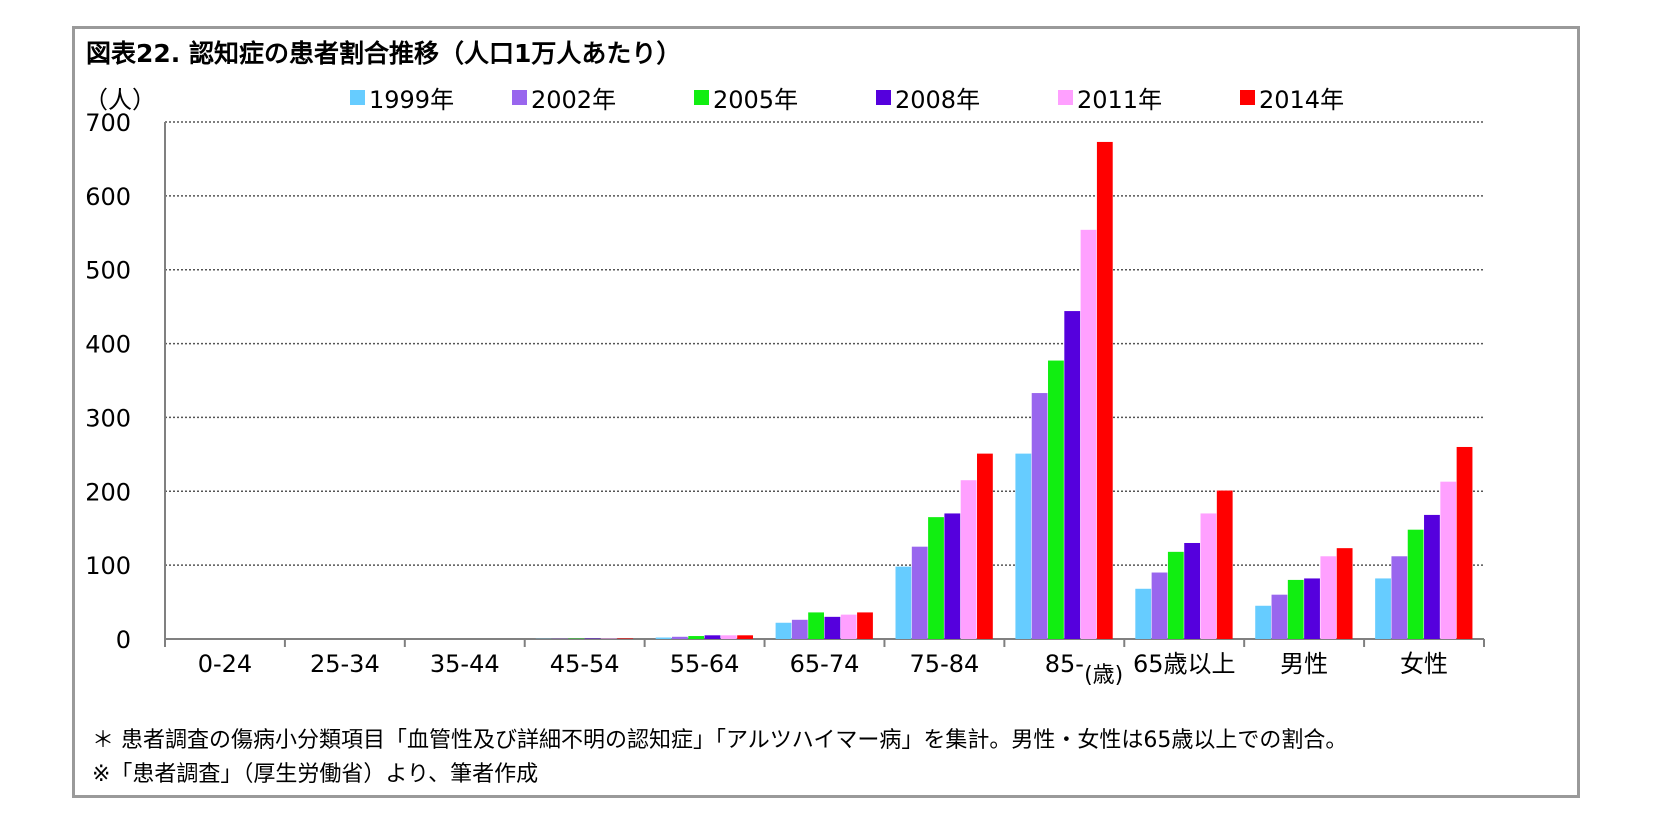  What do you see at coordinates (108, 492) in the screenshot?
I see `y-tick-label-200: 200` at bounding box center [108, 492].